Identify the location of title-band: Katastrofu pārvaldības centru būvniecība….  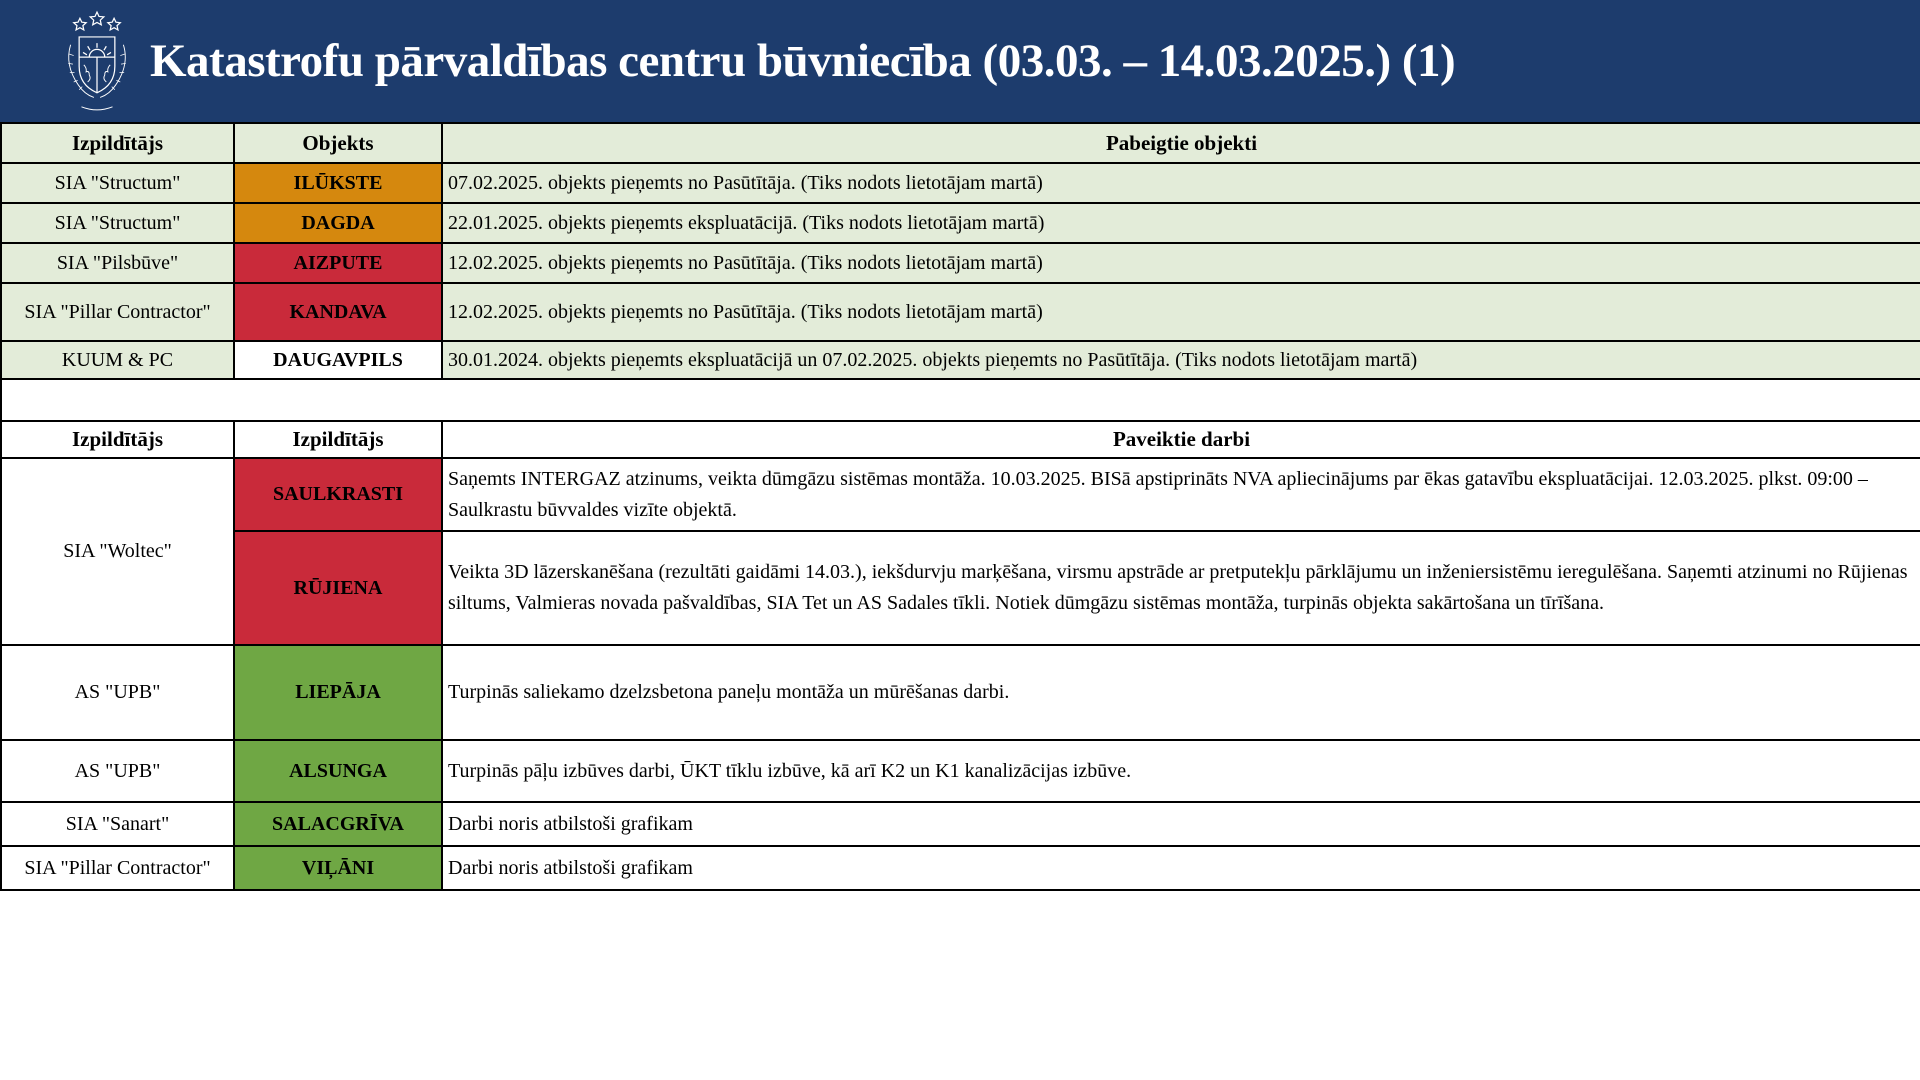
(960, 61).